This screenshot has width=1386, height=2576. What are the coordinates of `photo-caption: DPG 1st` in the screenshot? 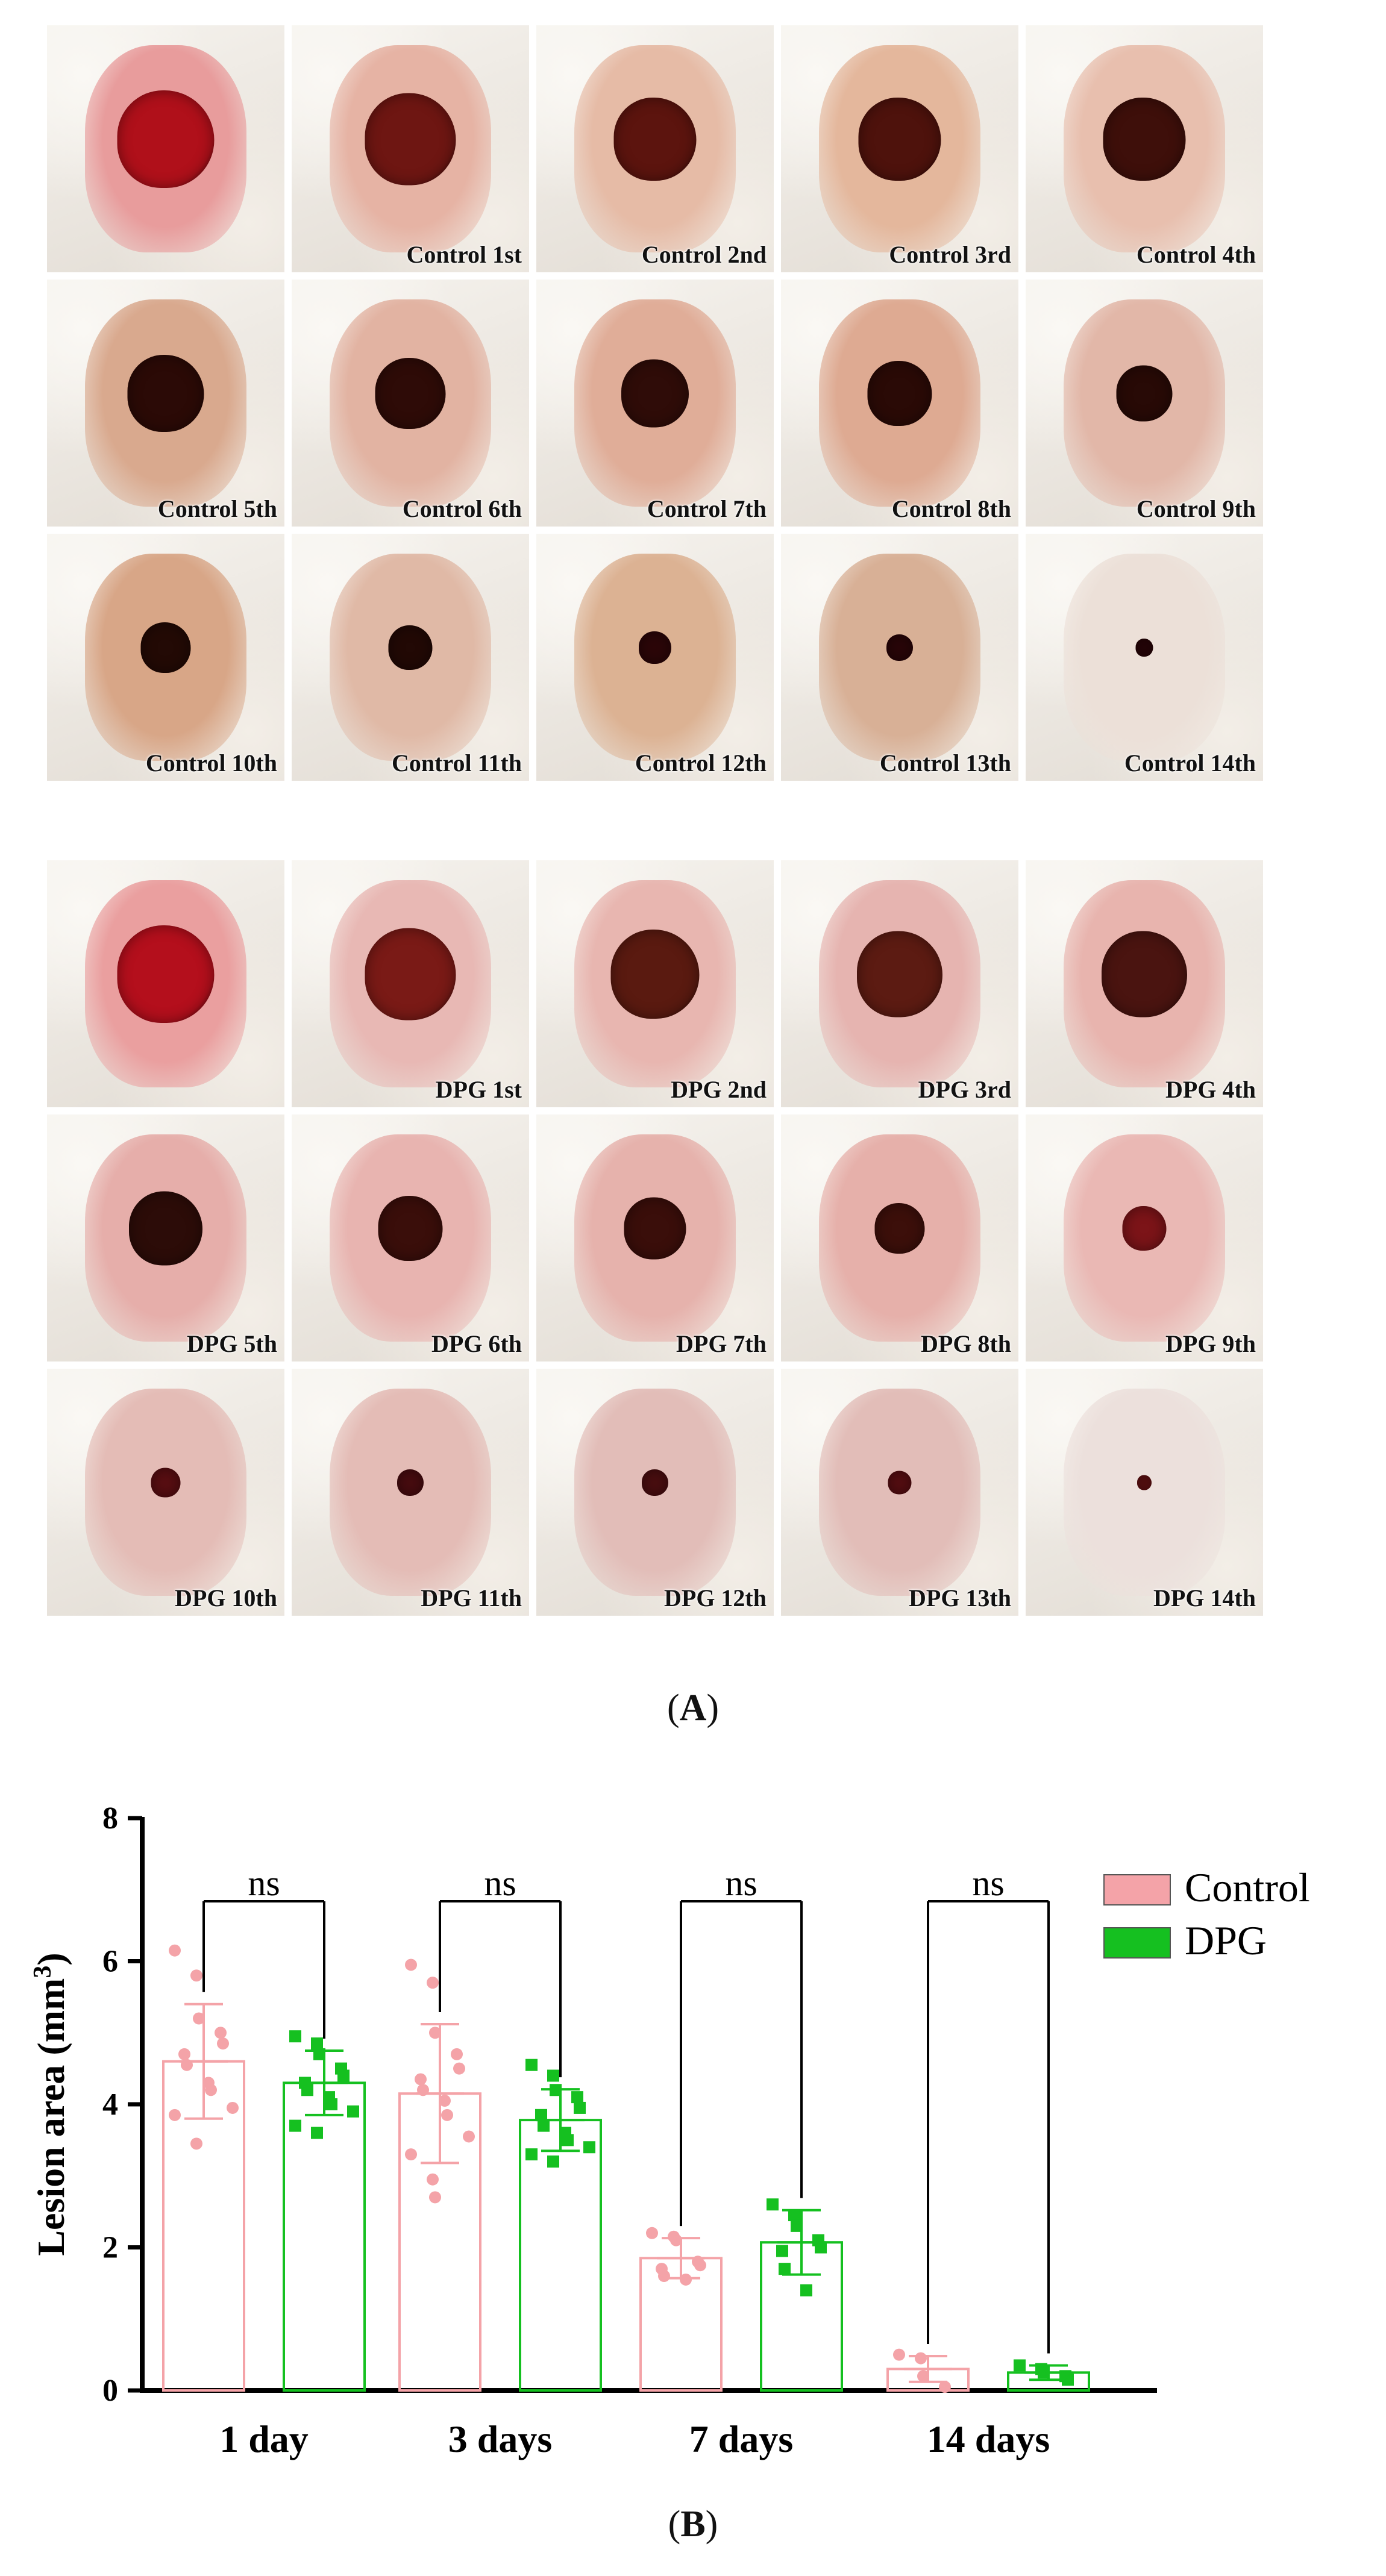 It's located at (478, 1090).